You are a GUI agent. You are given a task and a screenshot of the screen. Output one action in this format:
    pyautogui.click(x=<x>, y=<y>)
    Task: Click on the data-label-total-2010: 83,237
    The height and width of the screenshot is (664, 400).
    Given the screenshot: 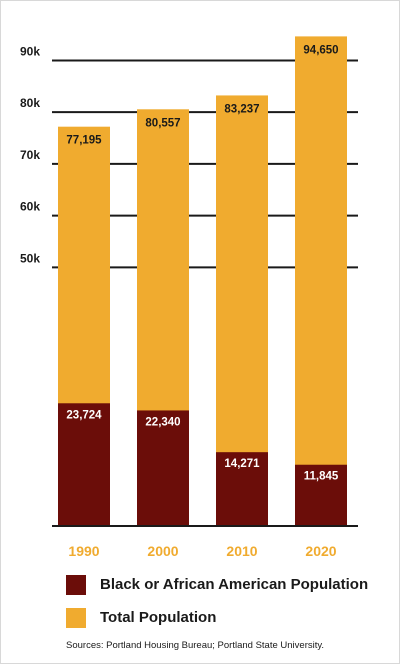 What is the action you would take?
    pyautogui.click(x=241, y=109)
    